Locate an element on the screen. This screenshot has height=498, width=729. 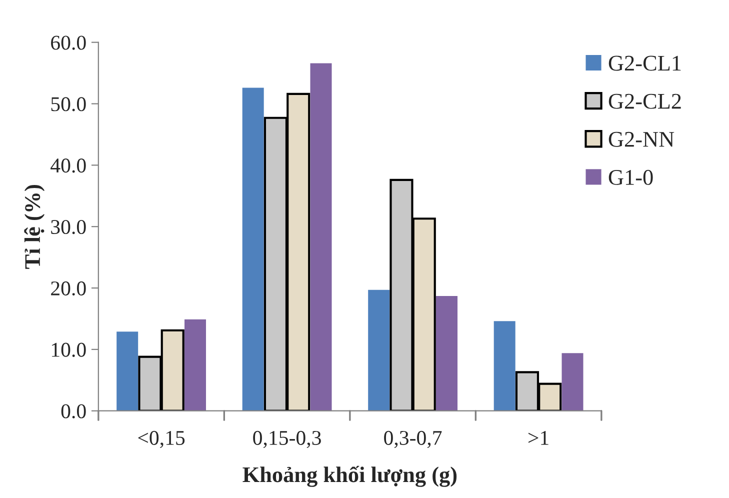
legend-label: G2-CL2 is located at coordinates (644, 101).